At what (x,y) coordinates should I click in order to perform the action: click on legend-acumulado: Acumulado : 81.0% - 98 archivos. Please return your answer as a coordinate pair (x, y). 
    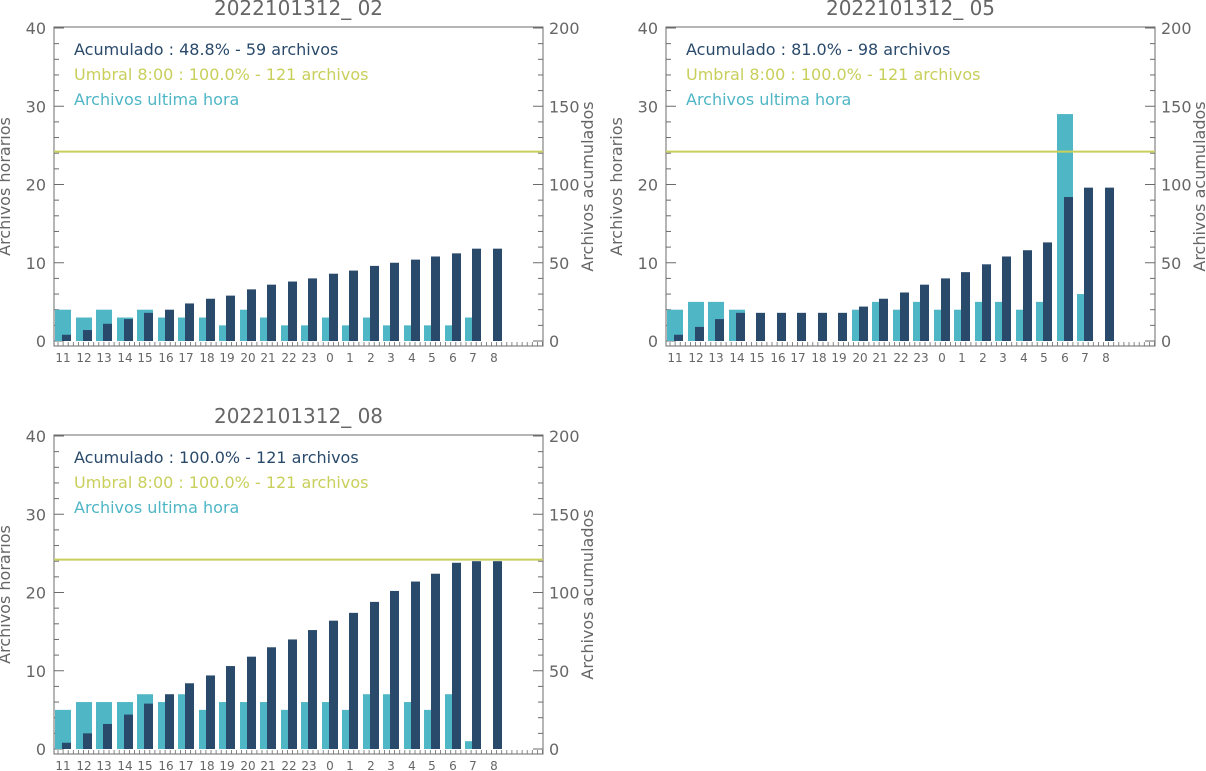
    Looking at the image, I should click on (818, 49).